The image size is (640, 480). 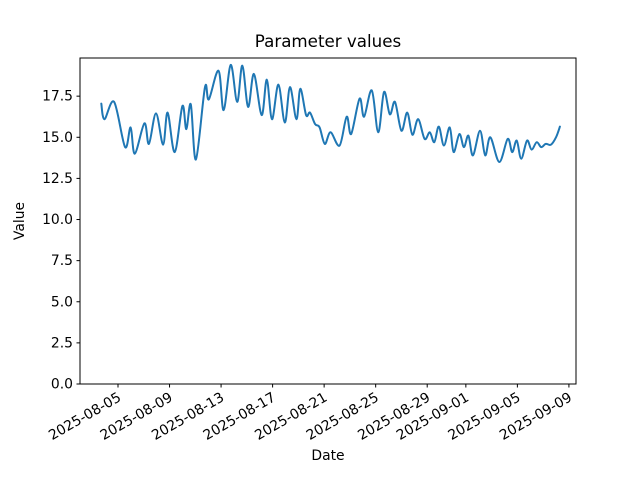 I want to click on y-tick-label: 10.0, so click(x=57, y=220).